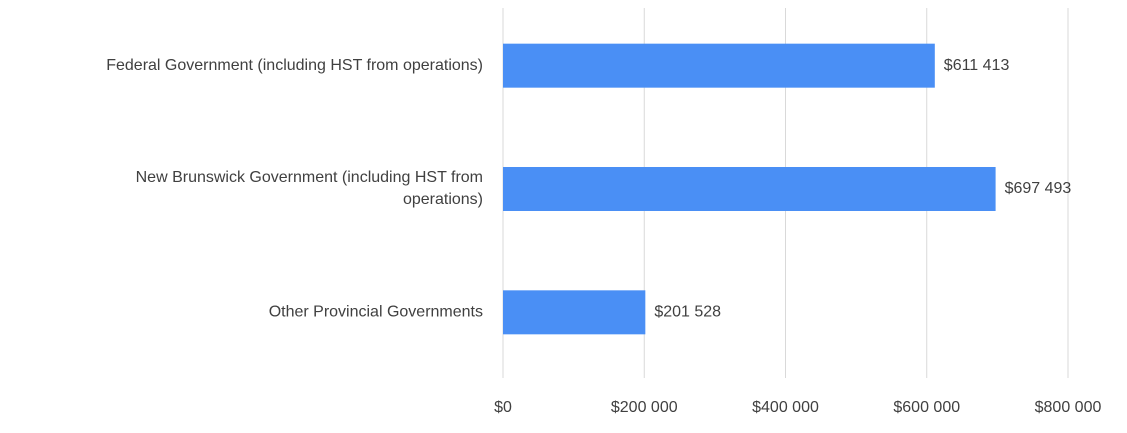 The width and height of the screenshot is (1127, 433). Describe the element at coordinates (644, 407) in the screenshot. I see `x-tick-label: $200 000` at that location.